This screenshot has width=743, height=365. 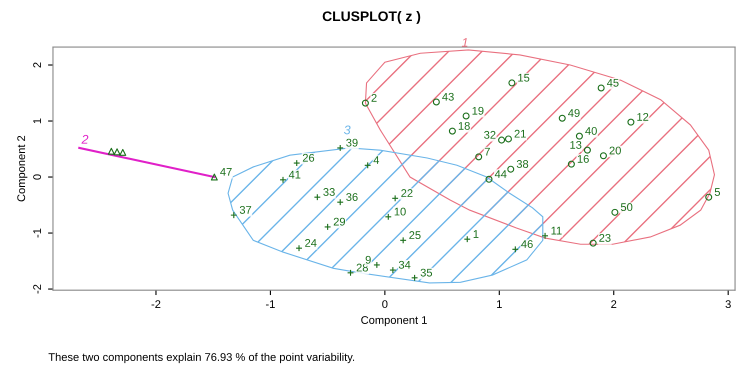 I want to click on annotation: 35, so click(x=426, y=272).